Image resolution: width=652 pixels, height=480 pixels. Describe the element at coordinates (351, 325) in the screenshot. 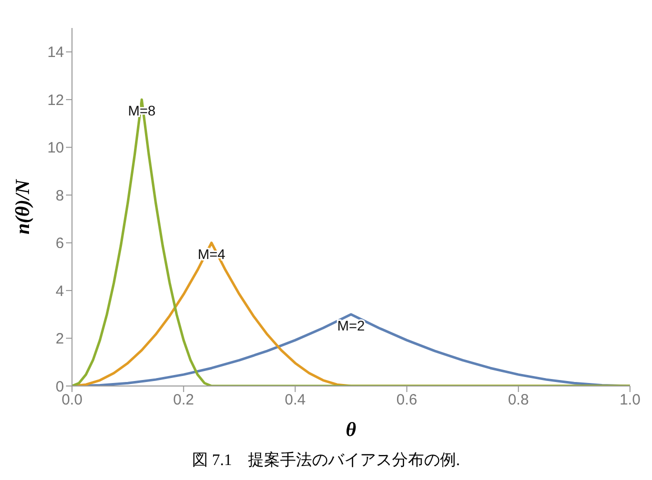

I see `series-label: M=2` at that location.